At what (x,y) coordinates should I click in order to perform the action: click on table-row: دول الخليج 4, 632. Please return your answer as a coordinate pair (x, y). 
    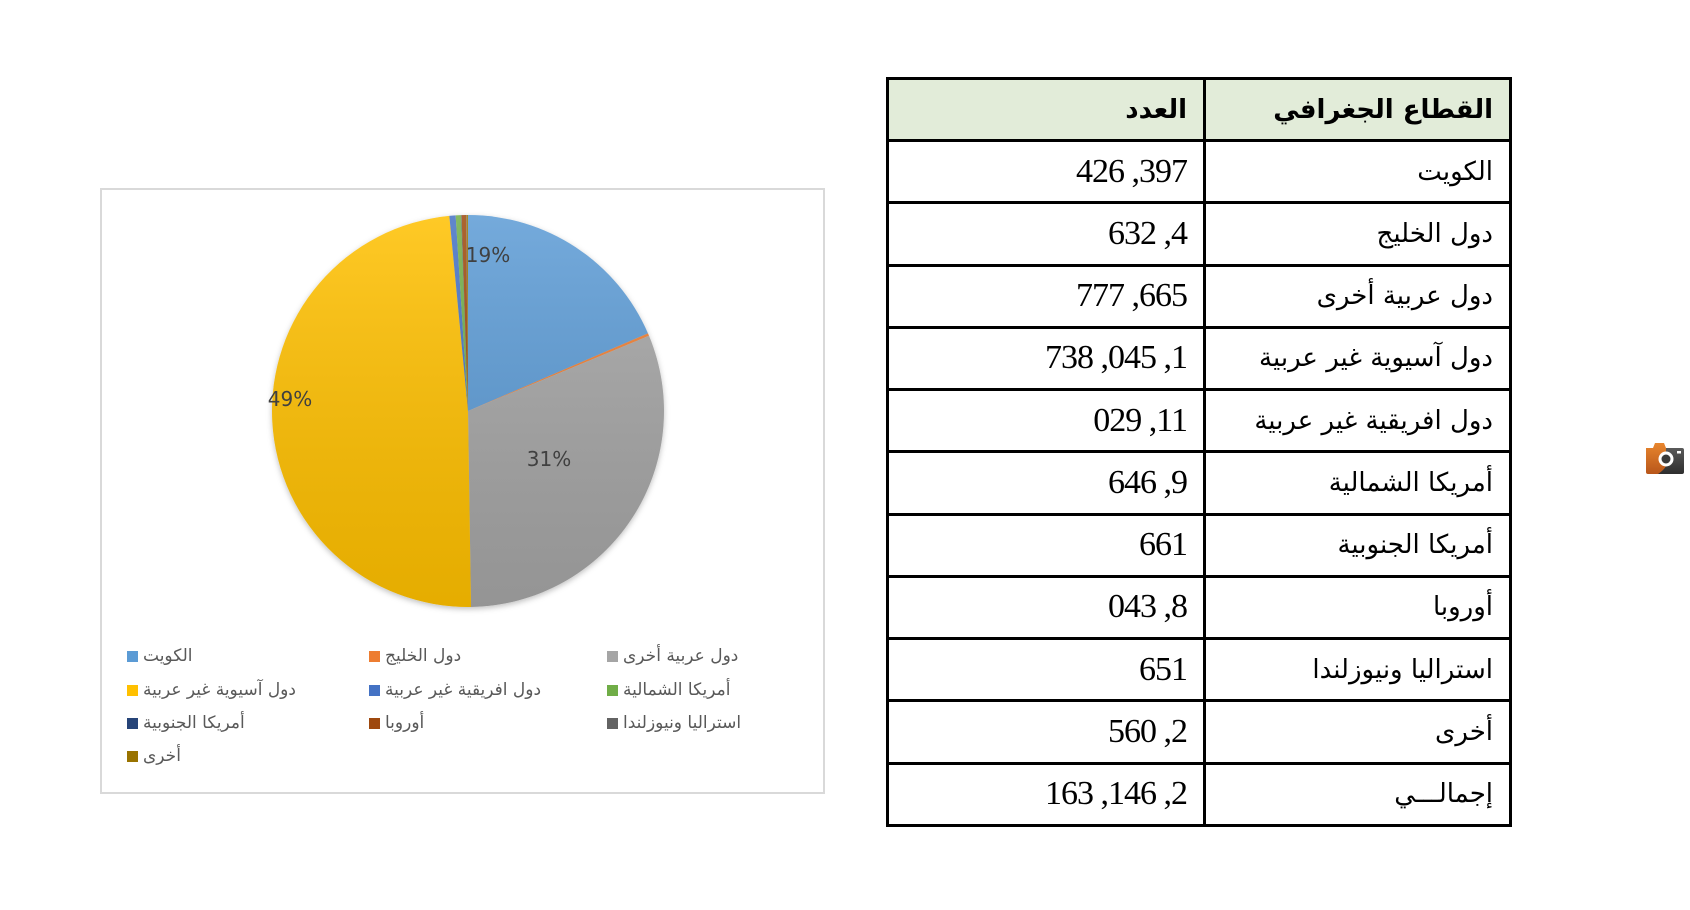
    Looking at the image, I should click on (1199, 234).